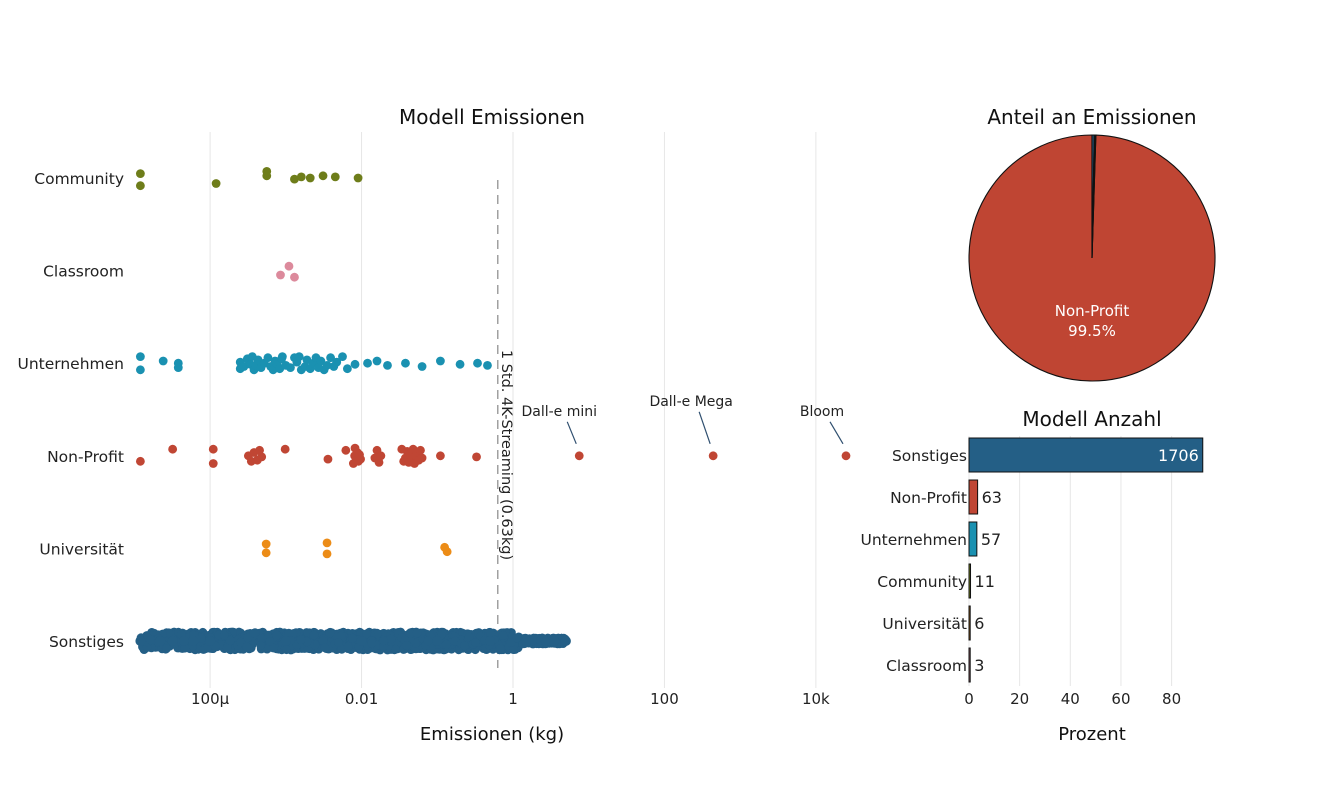  I want to click on bar-x-axis-label: Prozent, so click(1092, 734).